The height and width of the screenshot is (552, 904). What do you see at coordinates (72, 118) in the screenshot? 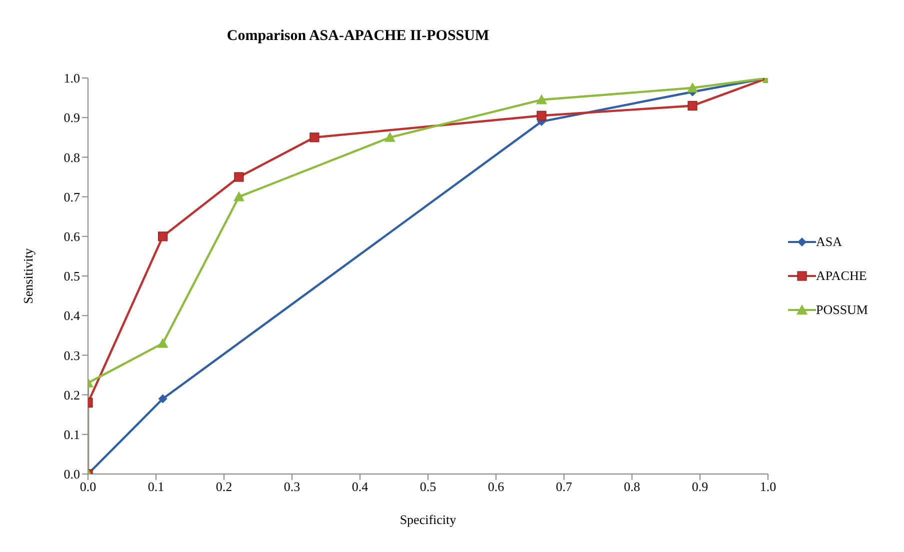
I see `y-tick-label: 0.9` at bounding box center [72, 118].